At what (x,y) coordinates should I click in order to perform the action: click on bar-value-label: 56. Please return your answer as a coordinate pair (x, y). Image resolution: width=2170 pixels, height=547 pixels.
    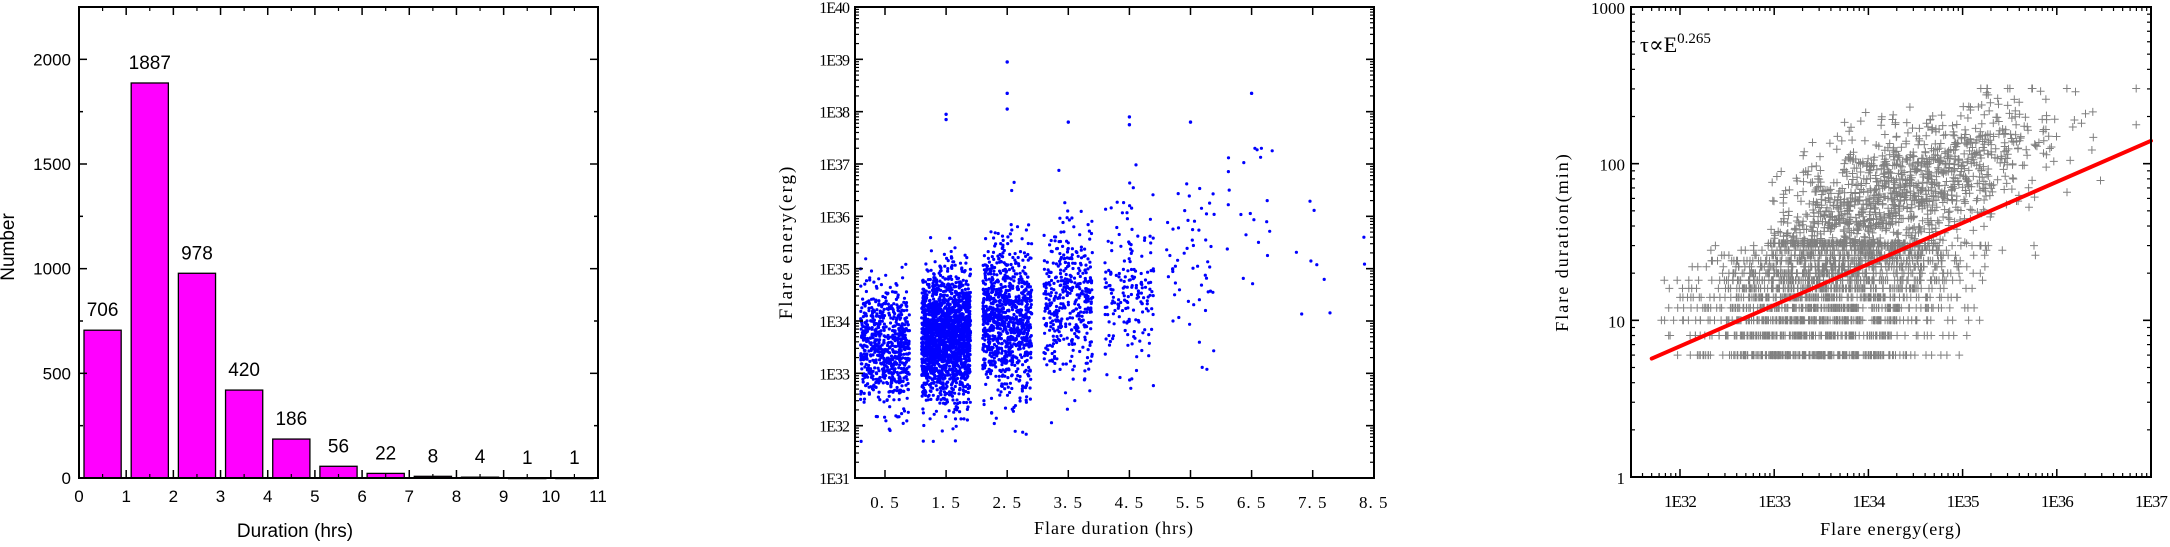
    Looking at the image, I should click on (338, 446).